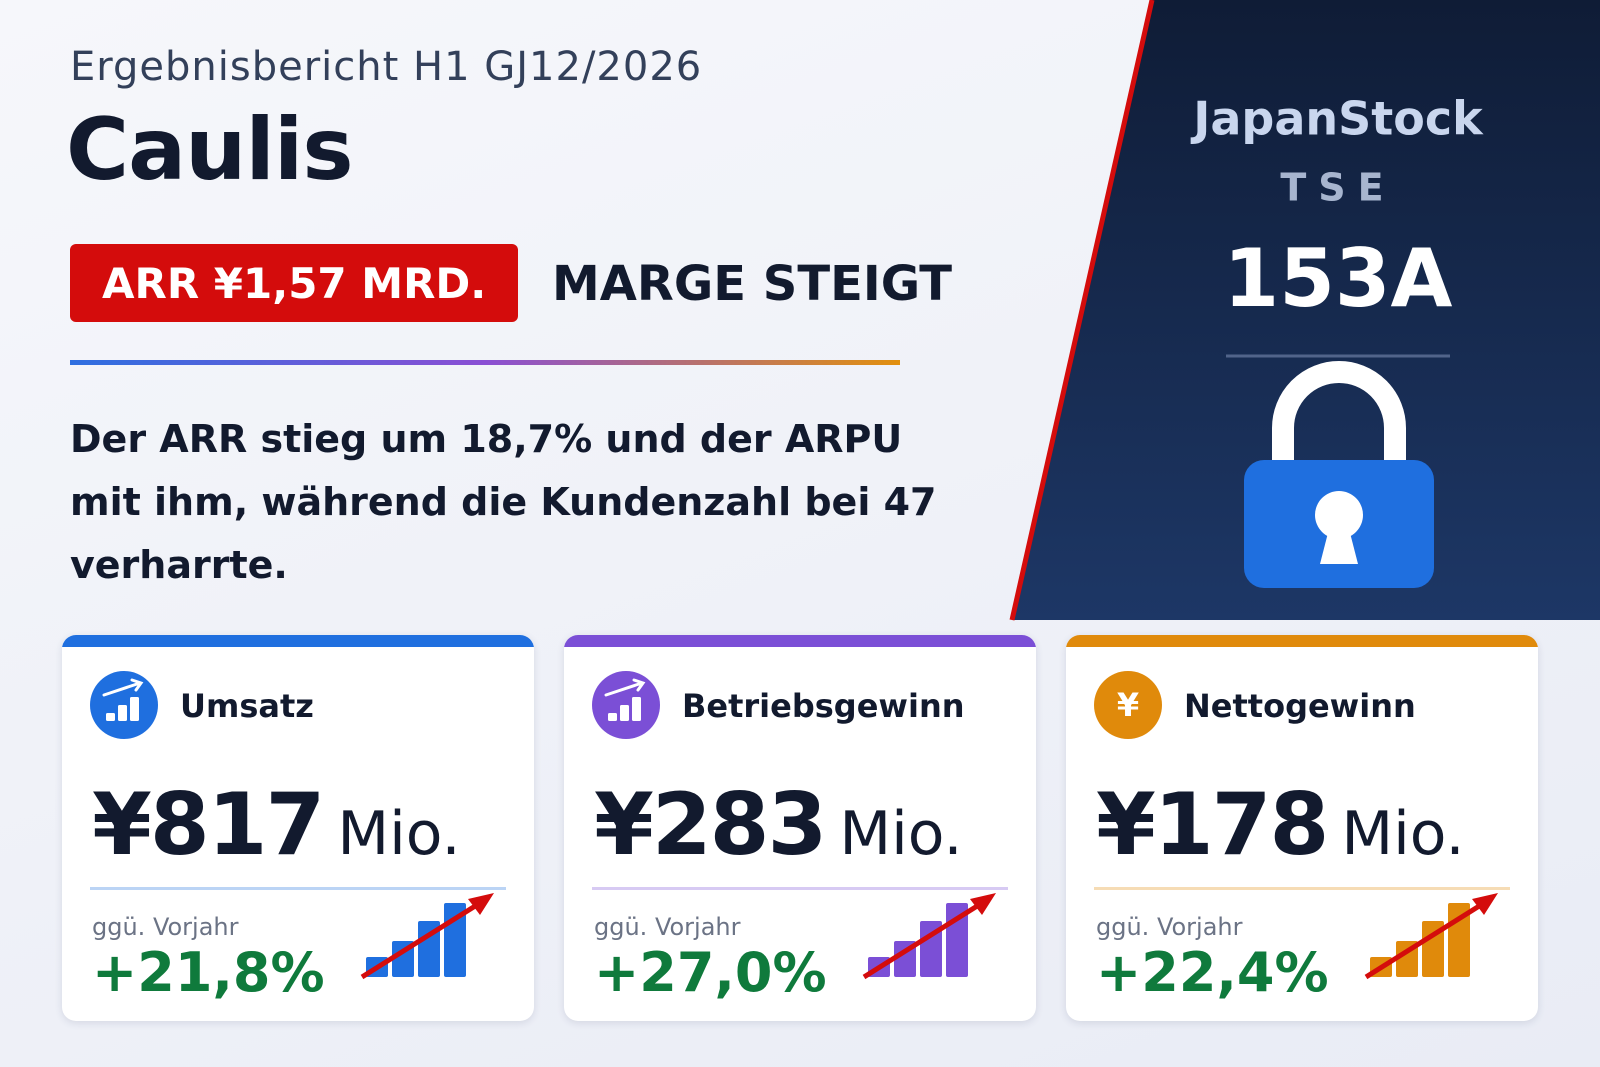 The height and width of the screenshot is (1067, 1600). What do you see at coordinates (386, 67) in the screenshot?
I see `subtitle: Ergebnisbericht H1 GJ12/2026` at bounding box center [386, 67].